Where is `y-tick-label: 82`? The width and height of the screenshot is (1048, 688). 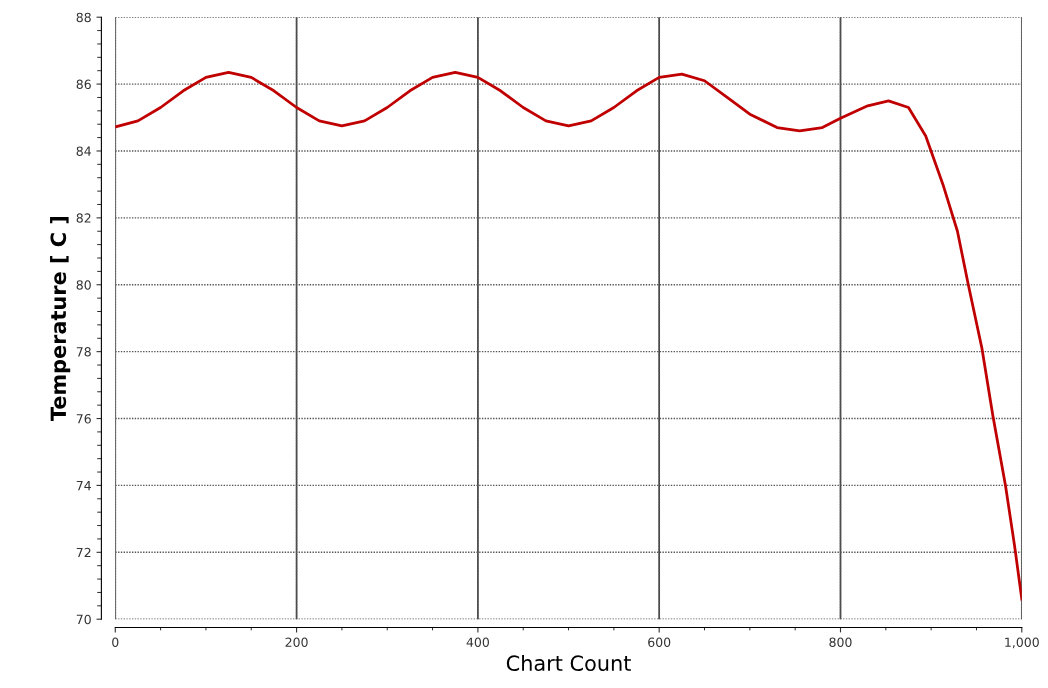
y-tick-label: 82 is located at coordinates (83, 218).